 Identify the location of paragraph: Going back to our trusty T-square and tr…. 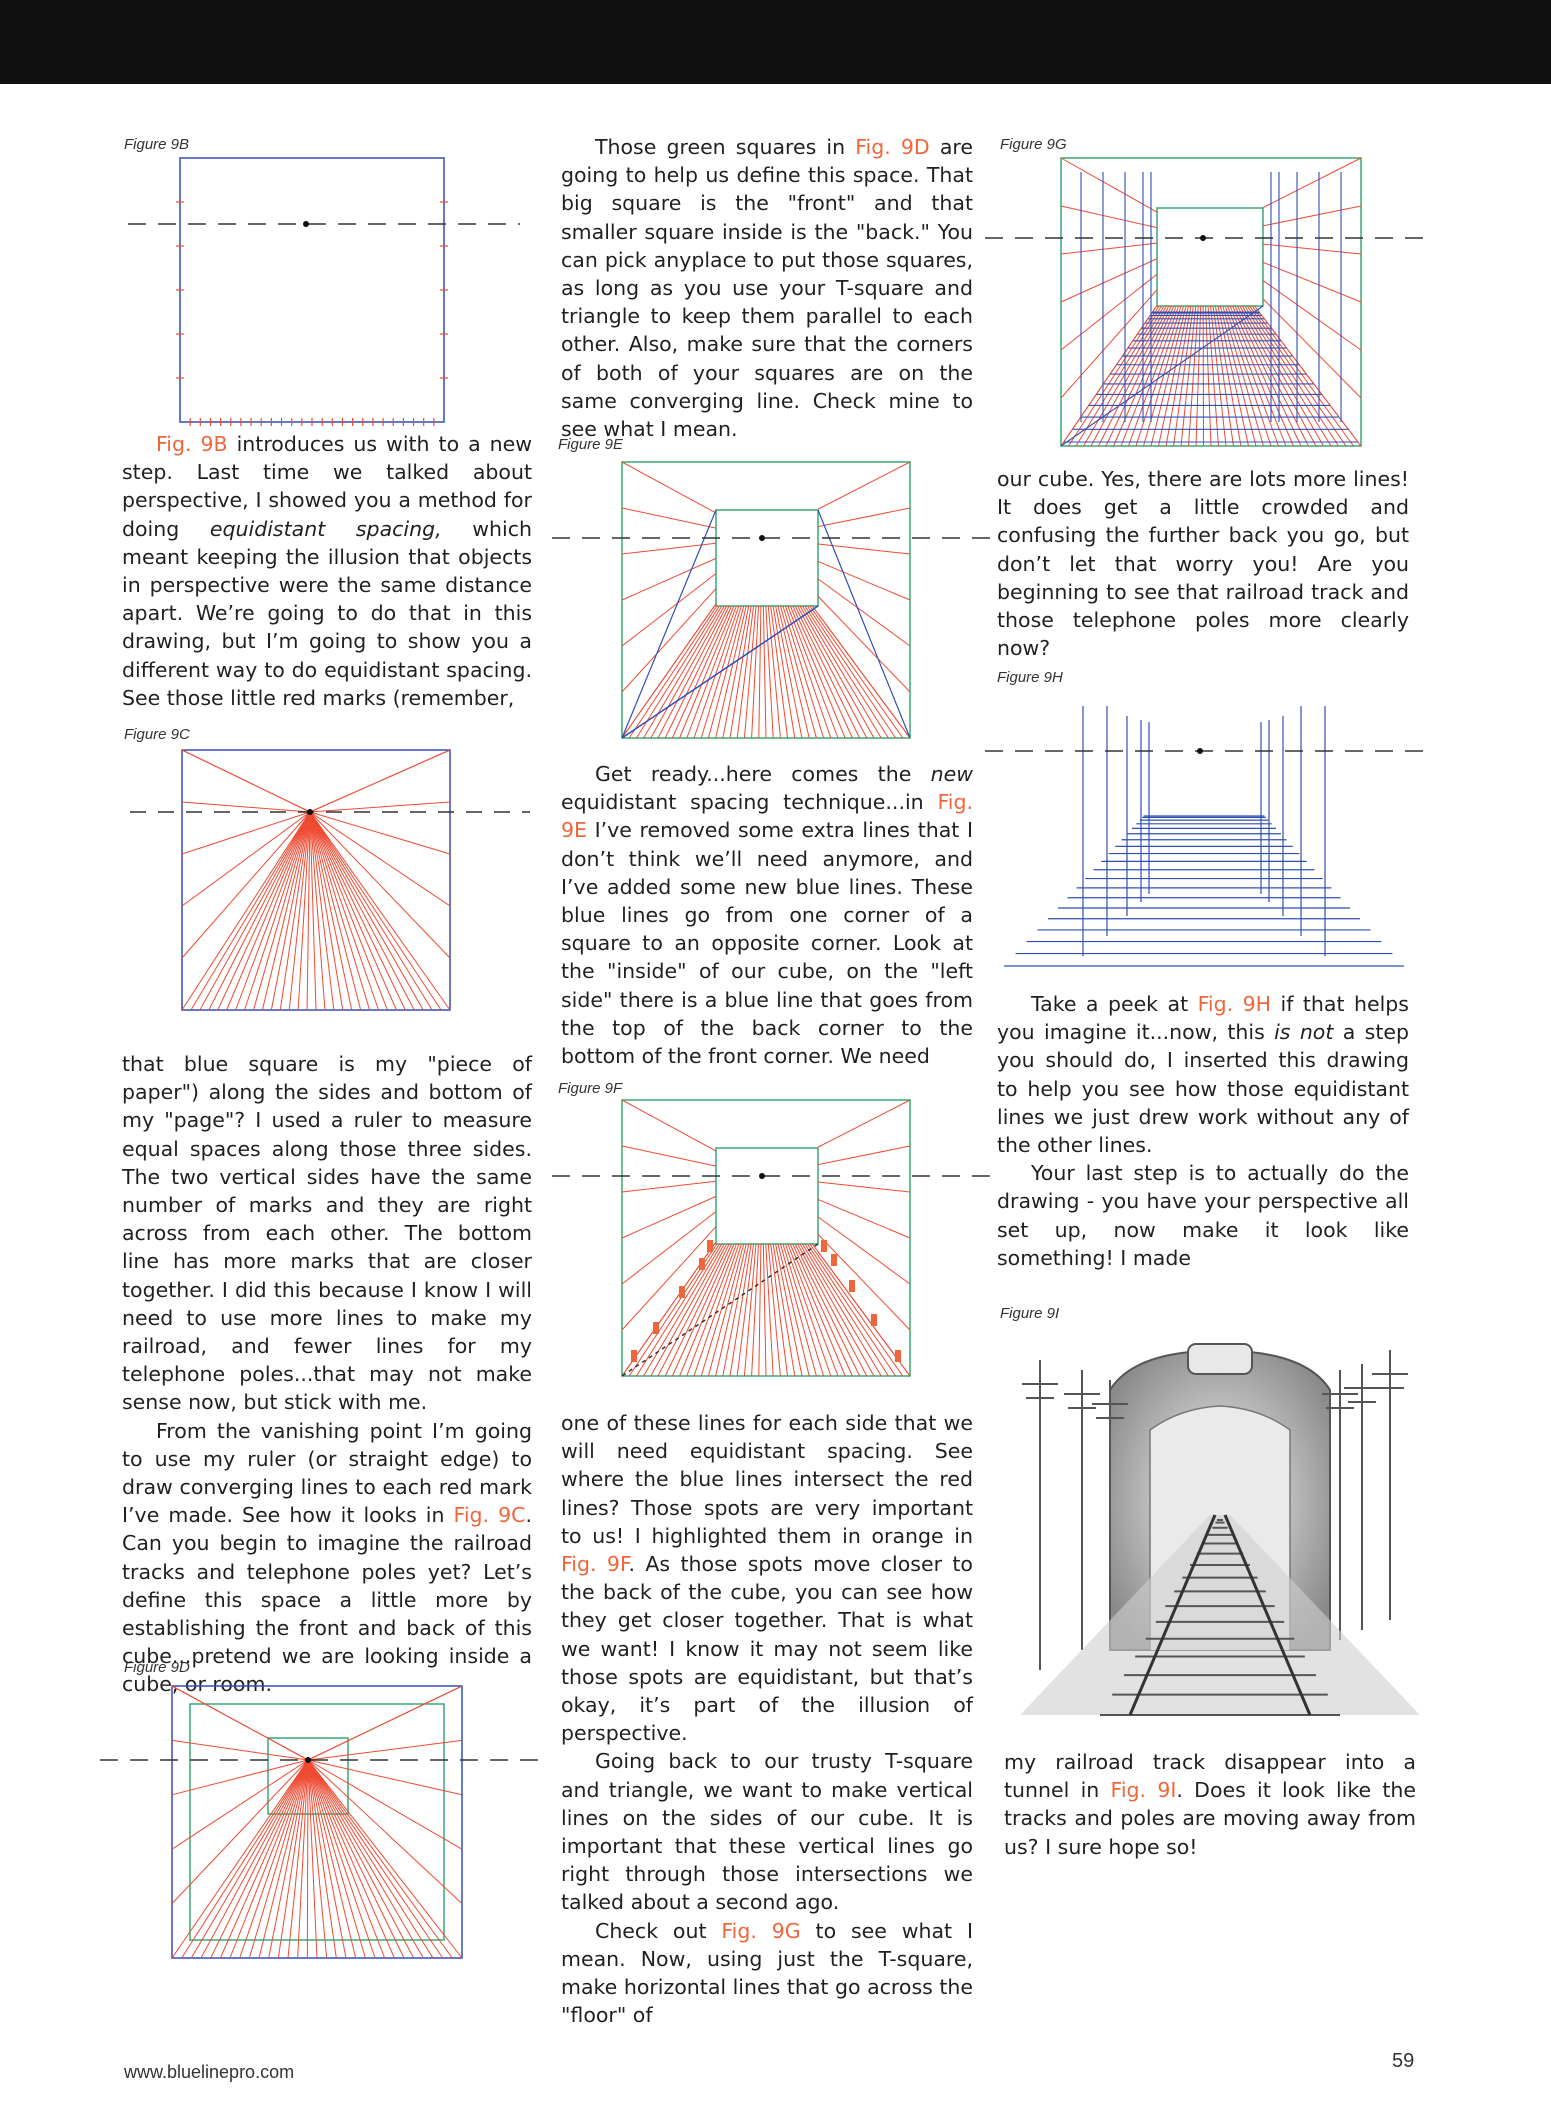
(767, 1832).